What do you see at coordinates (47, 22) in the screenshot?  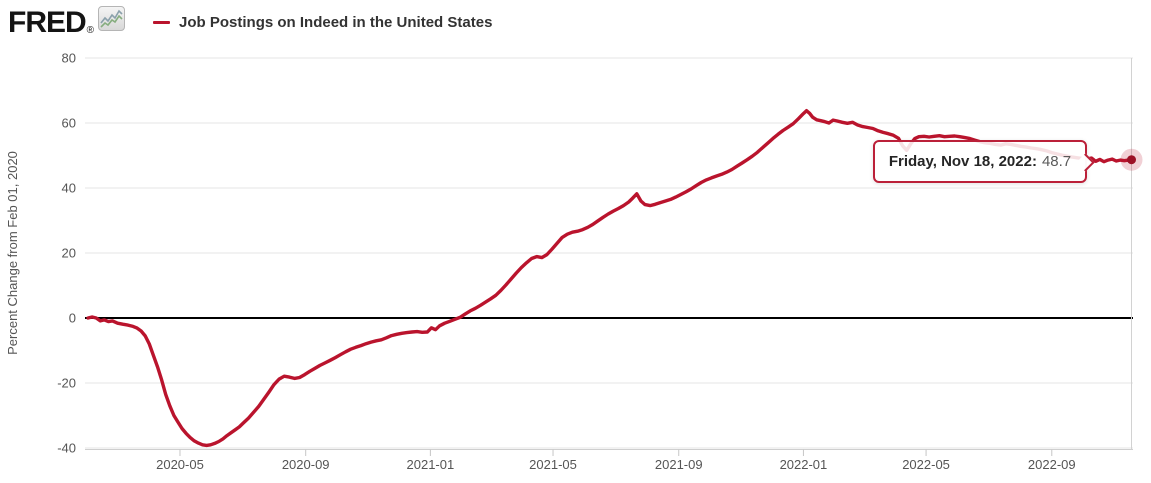 I see `fred-logo-text: FRED` at bounding box center [47, 22].